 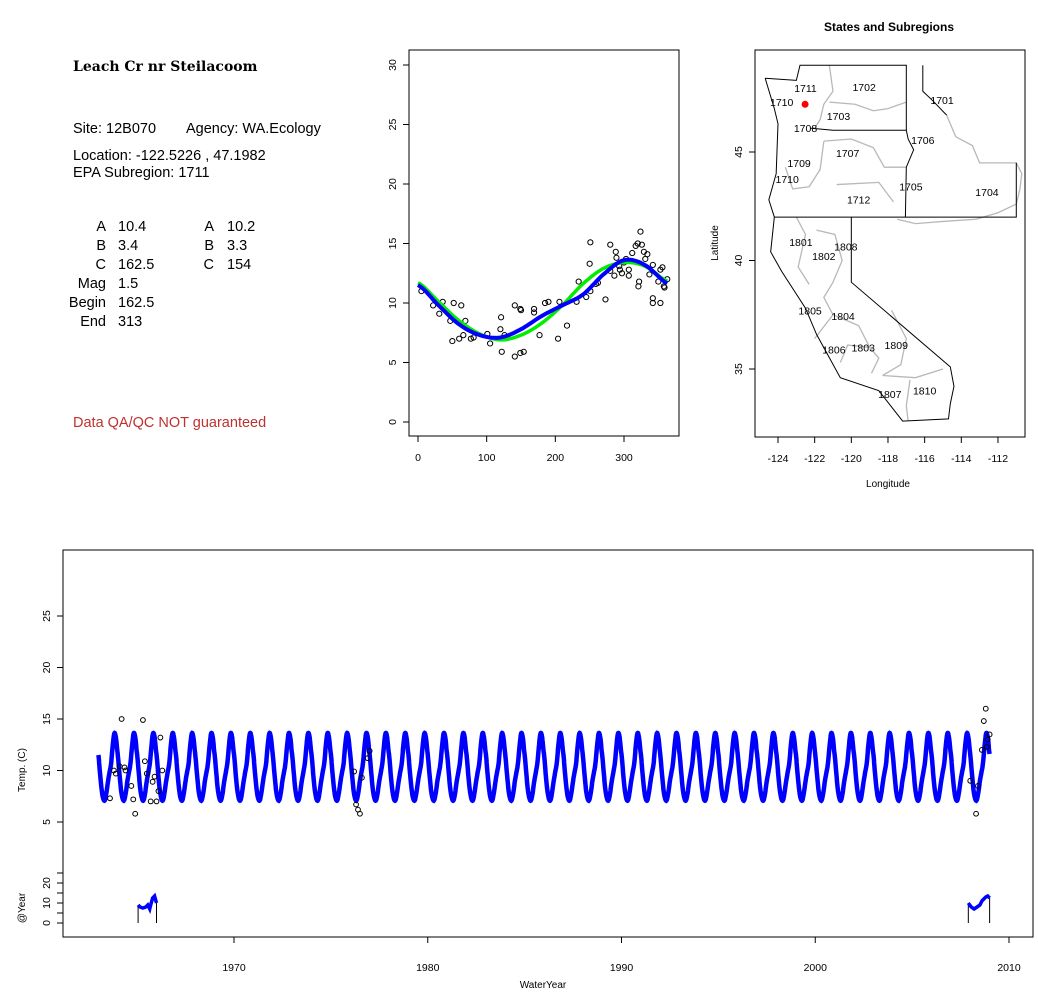 What do you see at coordinates (487, 458) in the screenshot?
I see `x-tick-label: 100` at bounding box center [487, 458].